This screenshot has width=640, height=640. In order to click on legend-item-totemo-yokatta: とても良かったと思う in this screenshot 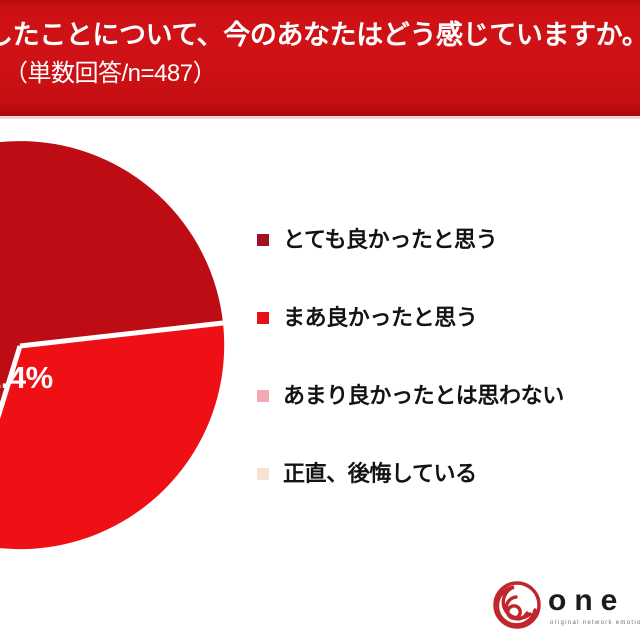, I will do `click(442, 240)`.